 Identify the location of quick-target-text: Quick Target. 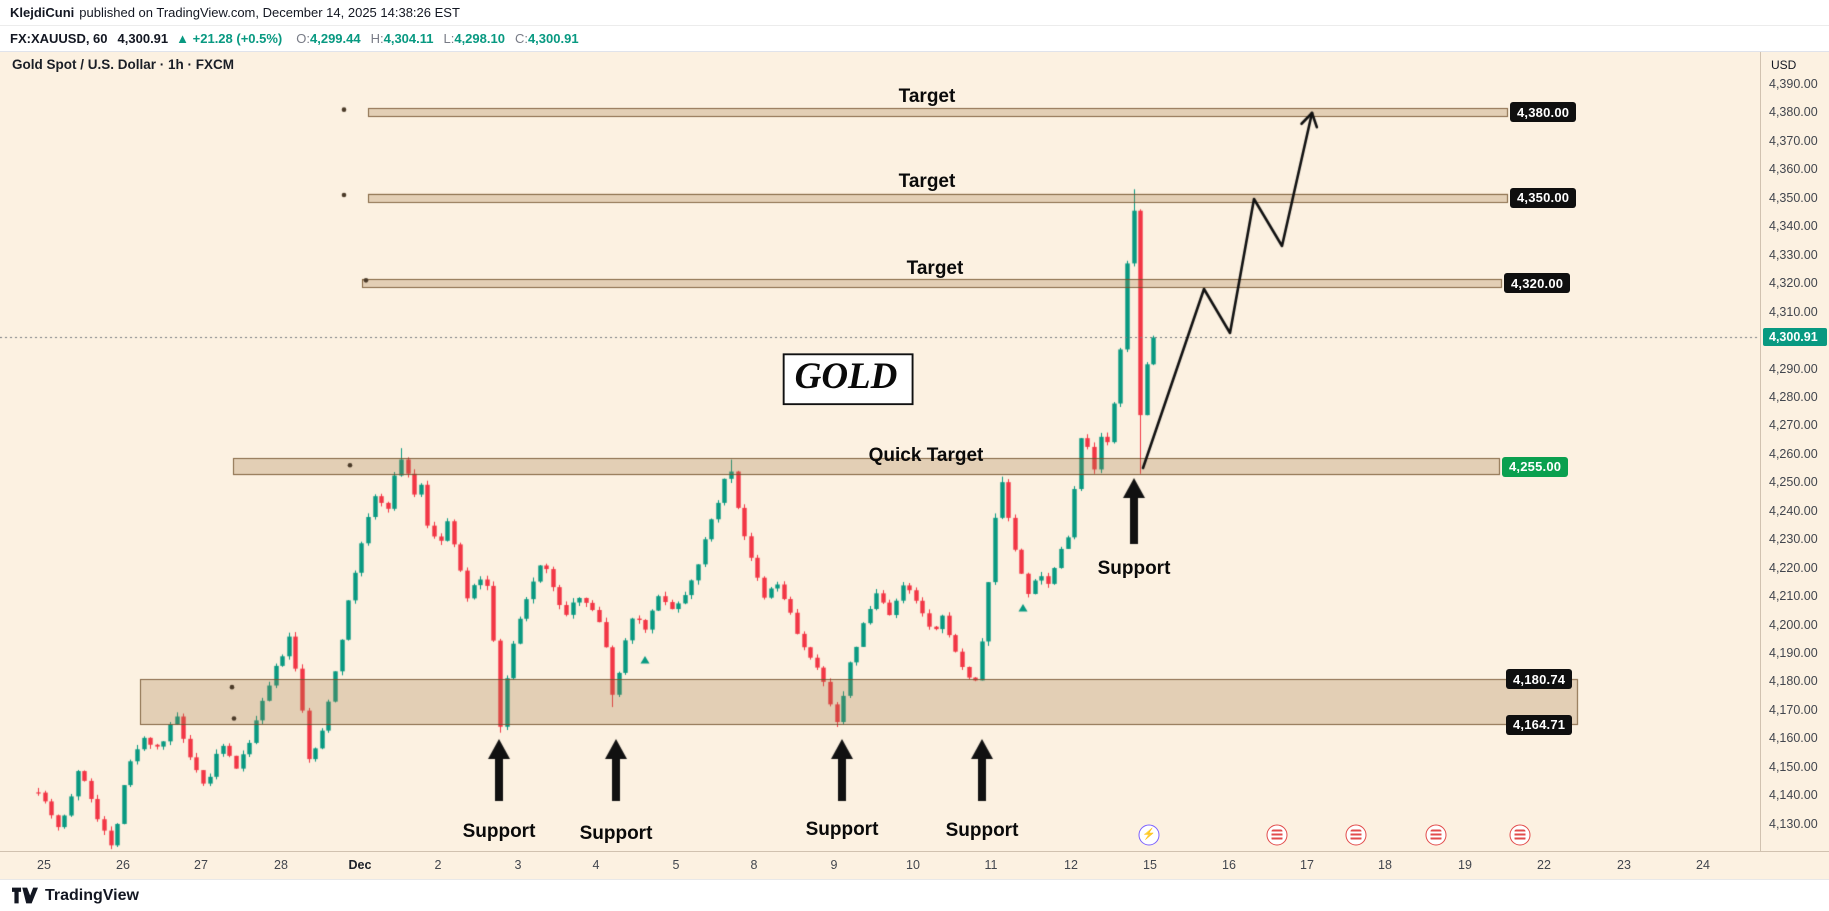
(926, 455).